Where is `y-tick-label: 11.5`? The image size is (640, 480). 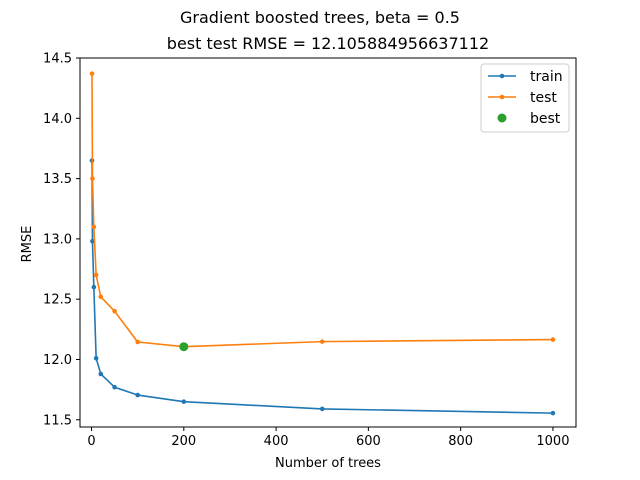
y-tick-label: 11.5 is located at coordinates (57, 420).